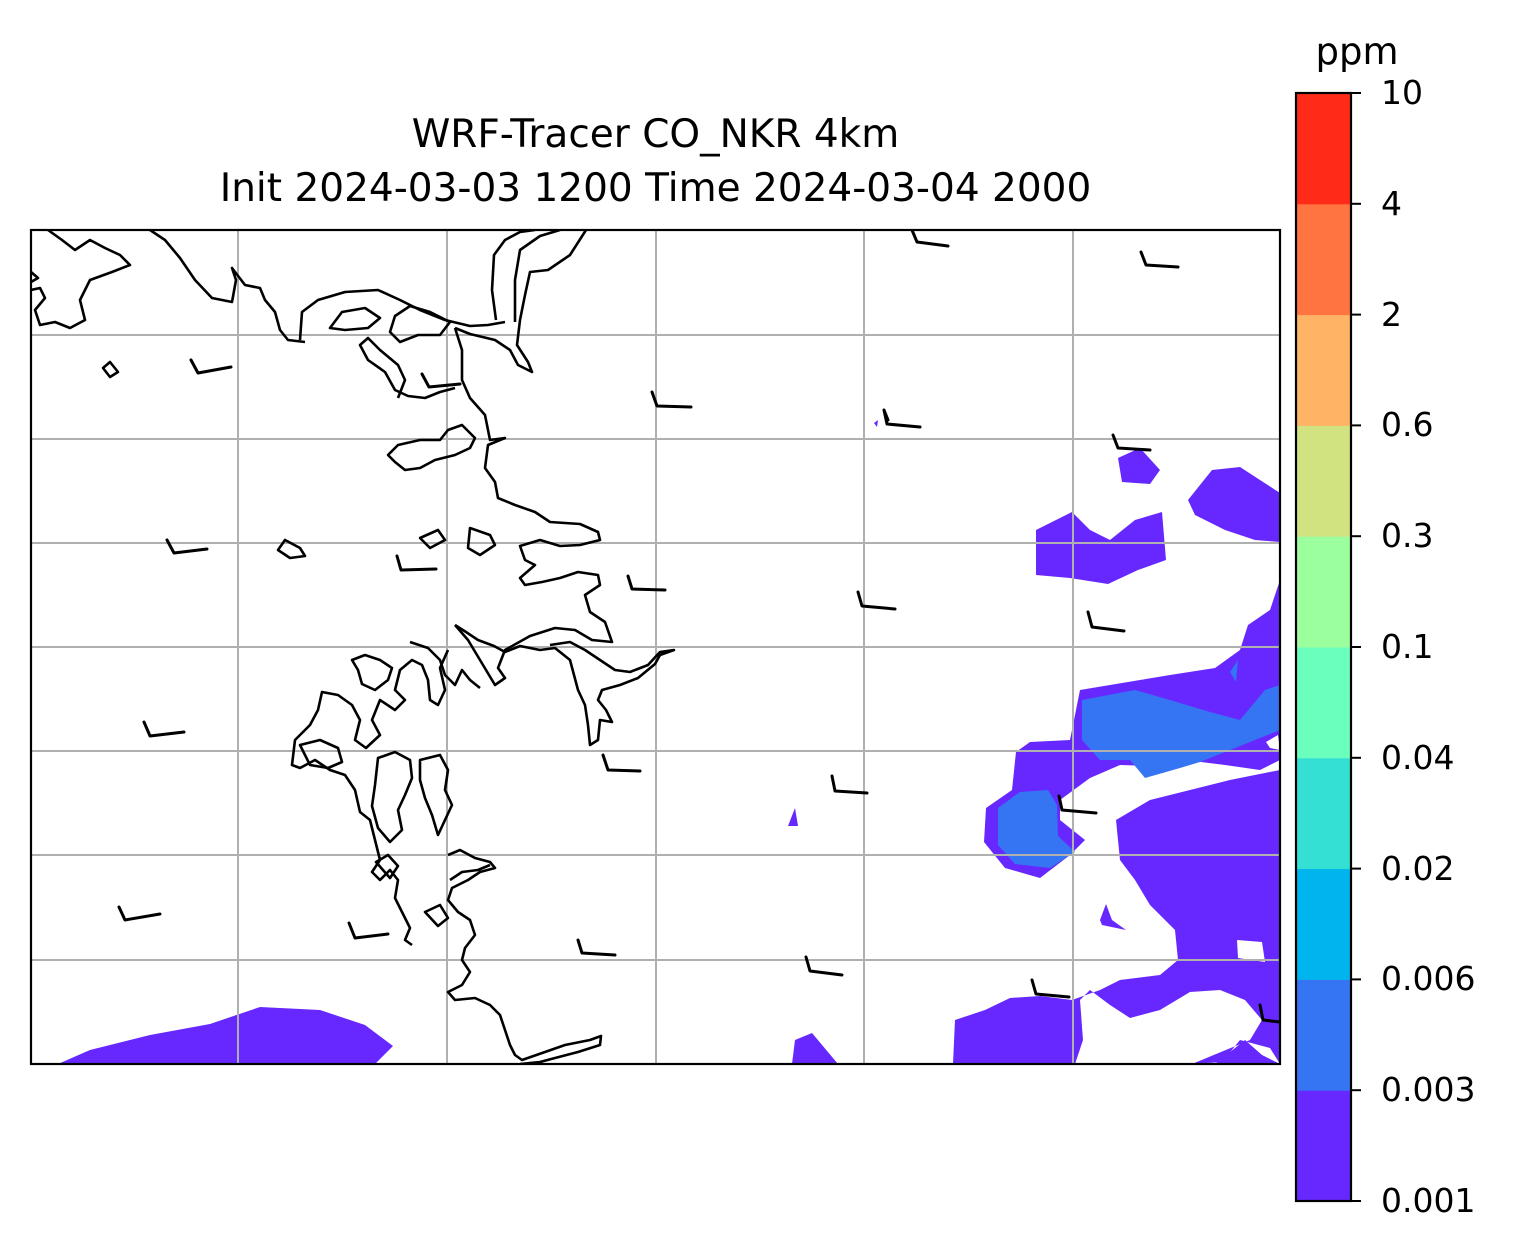 Image resolution: width=1528 pixels, height=1256 pixels. What do you see at coordinates (513, 275) in the screenshot?
I see `coastline-channel-right` at bounding box center [513, 275].